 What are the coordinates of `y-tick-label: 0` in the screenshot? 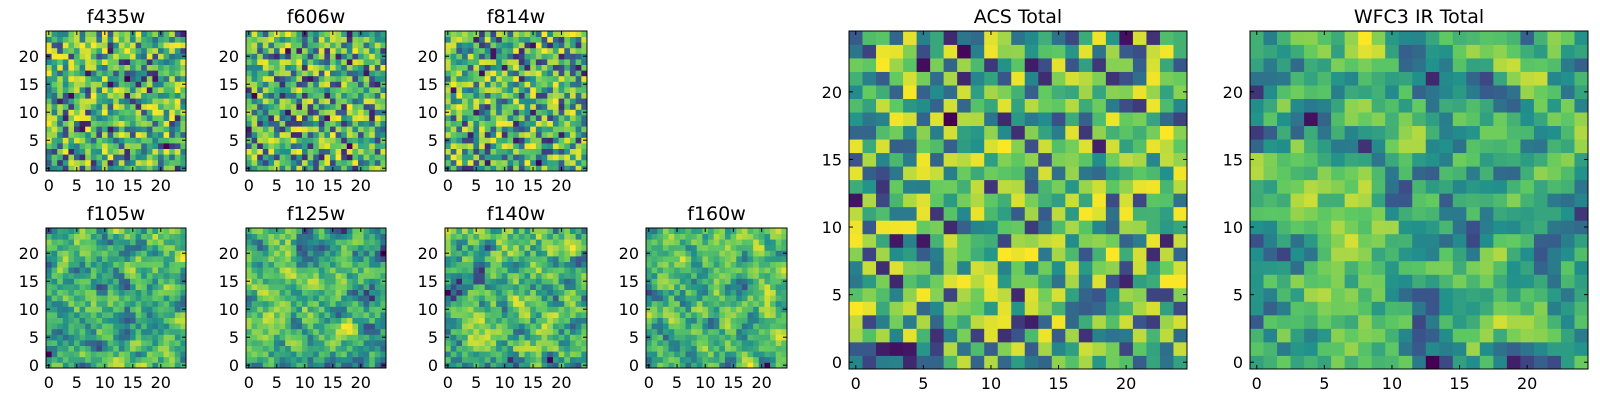 It's located at (234, 365).